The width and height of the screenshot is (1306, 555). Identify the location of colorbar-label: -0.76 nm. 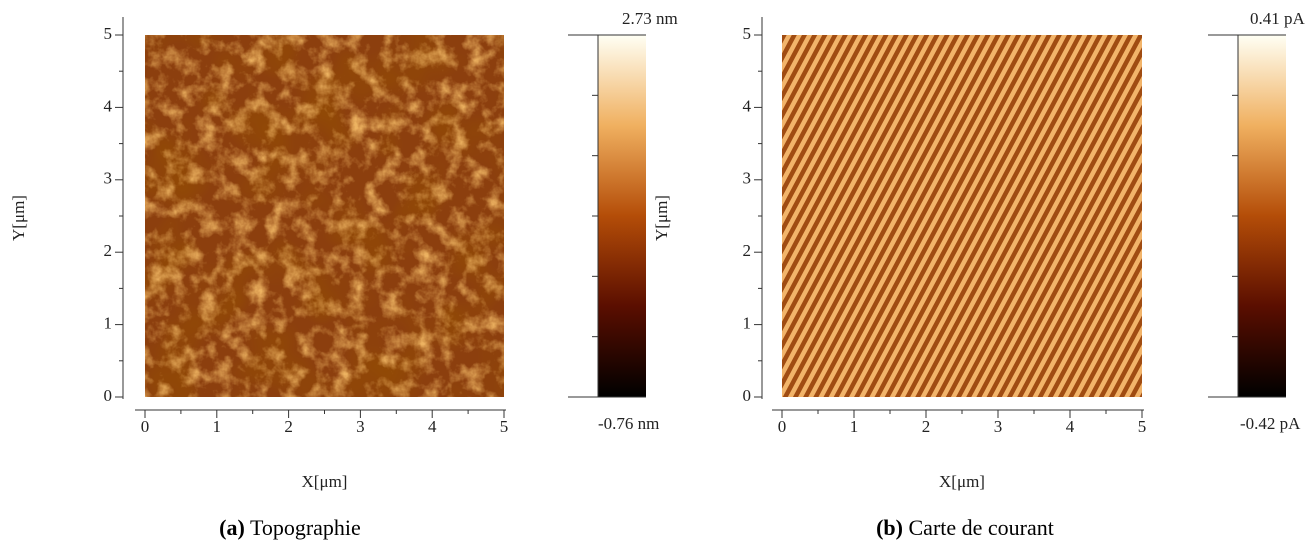
(628, 423).